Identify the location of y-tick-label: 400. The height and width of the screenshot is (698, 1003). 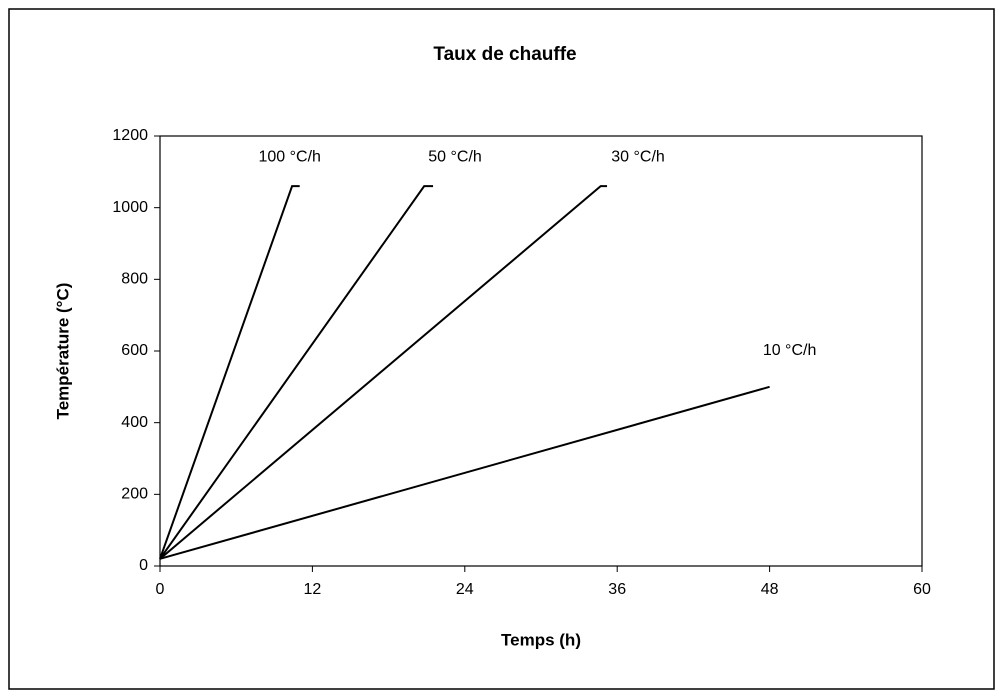
(134, 422).